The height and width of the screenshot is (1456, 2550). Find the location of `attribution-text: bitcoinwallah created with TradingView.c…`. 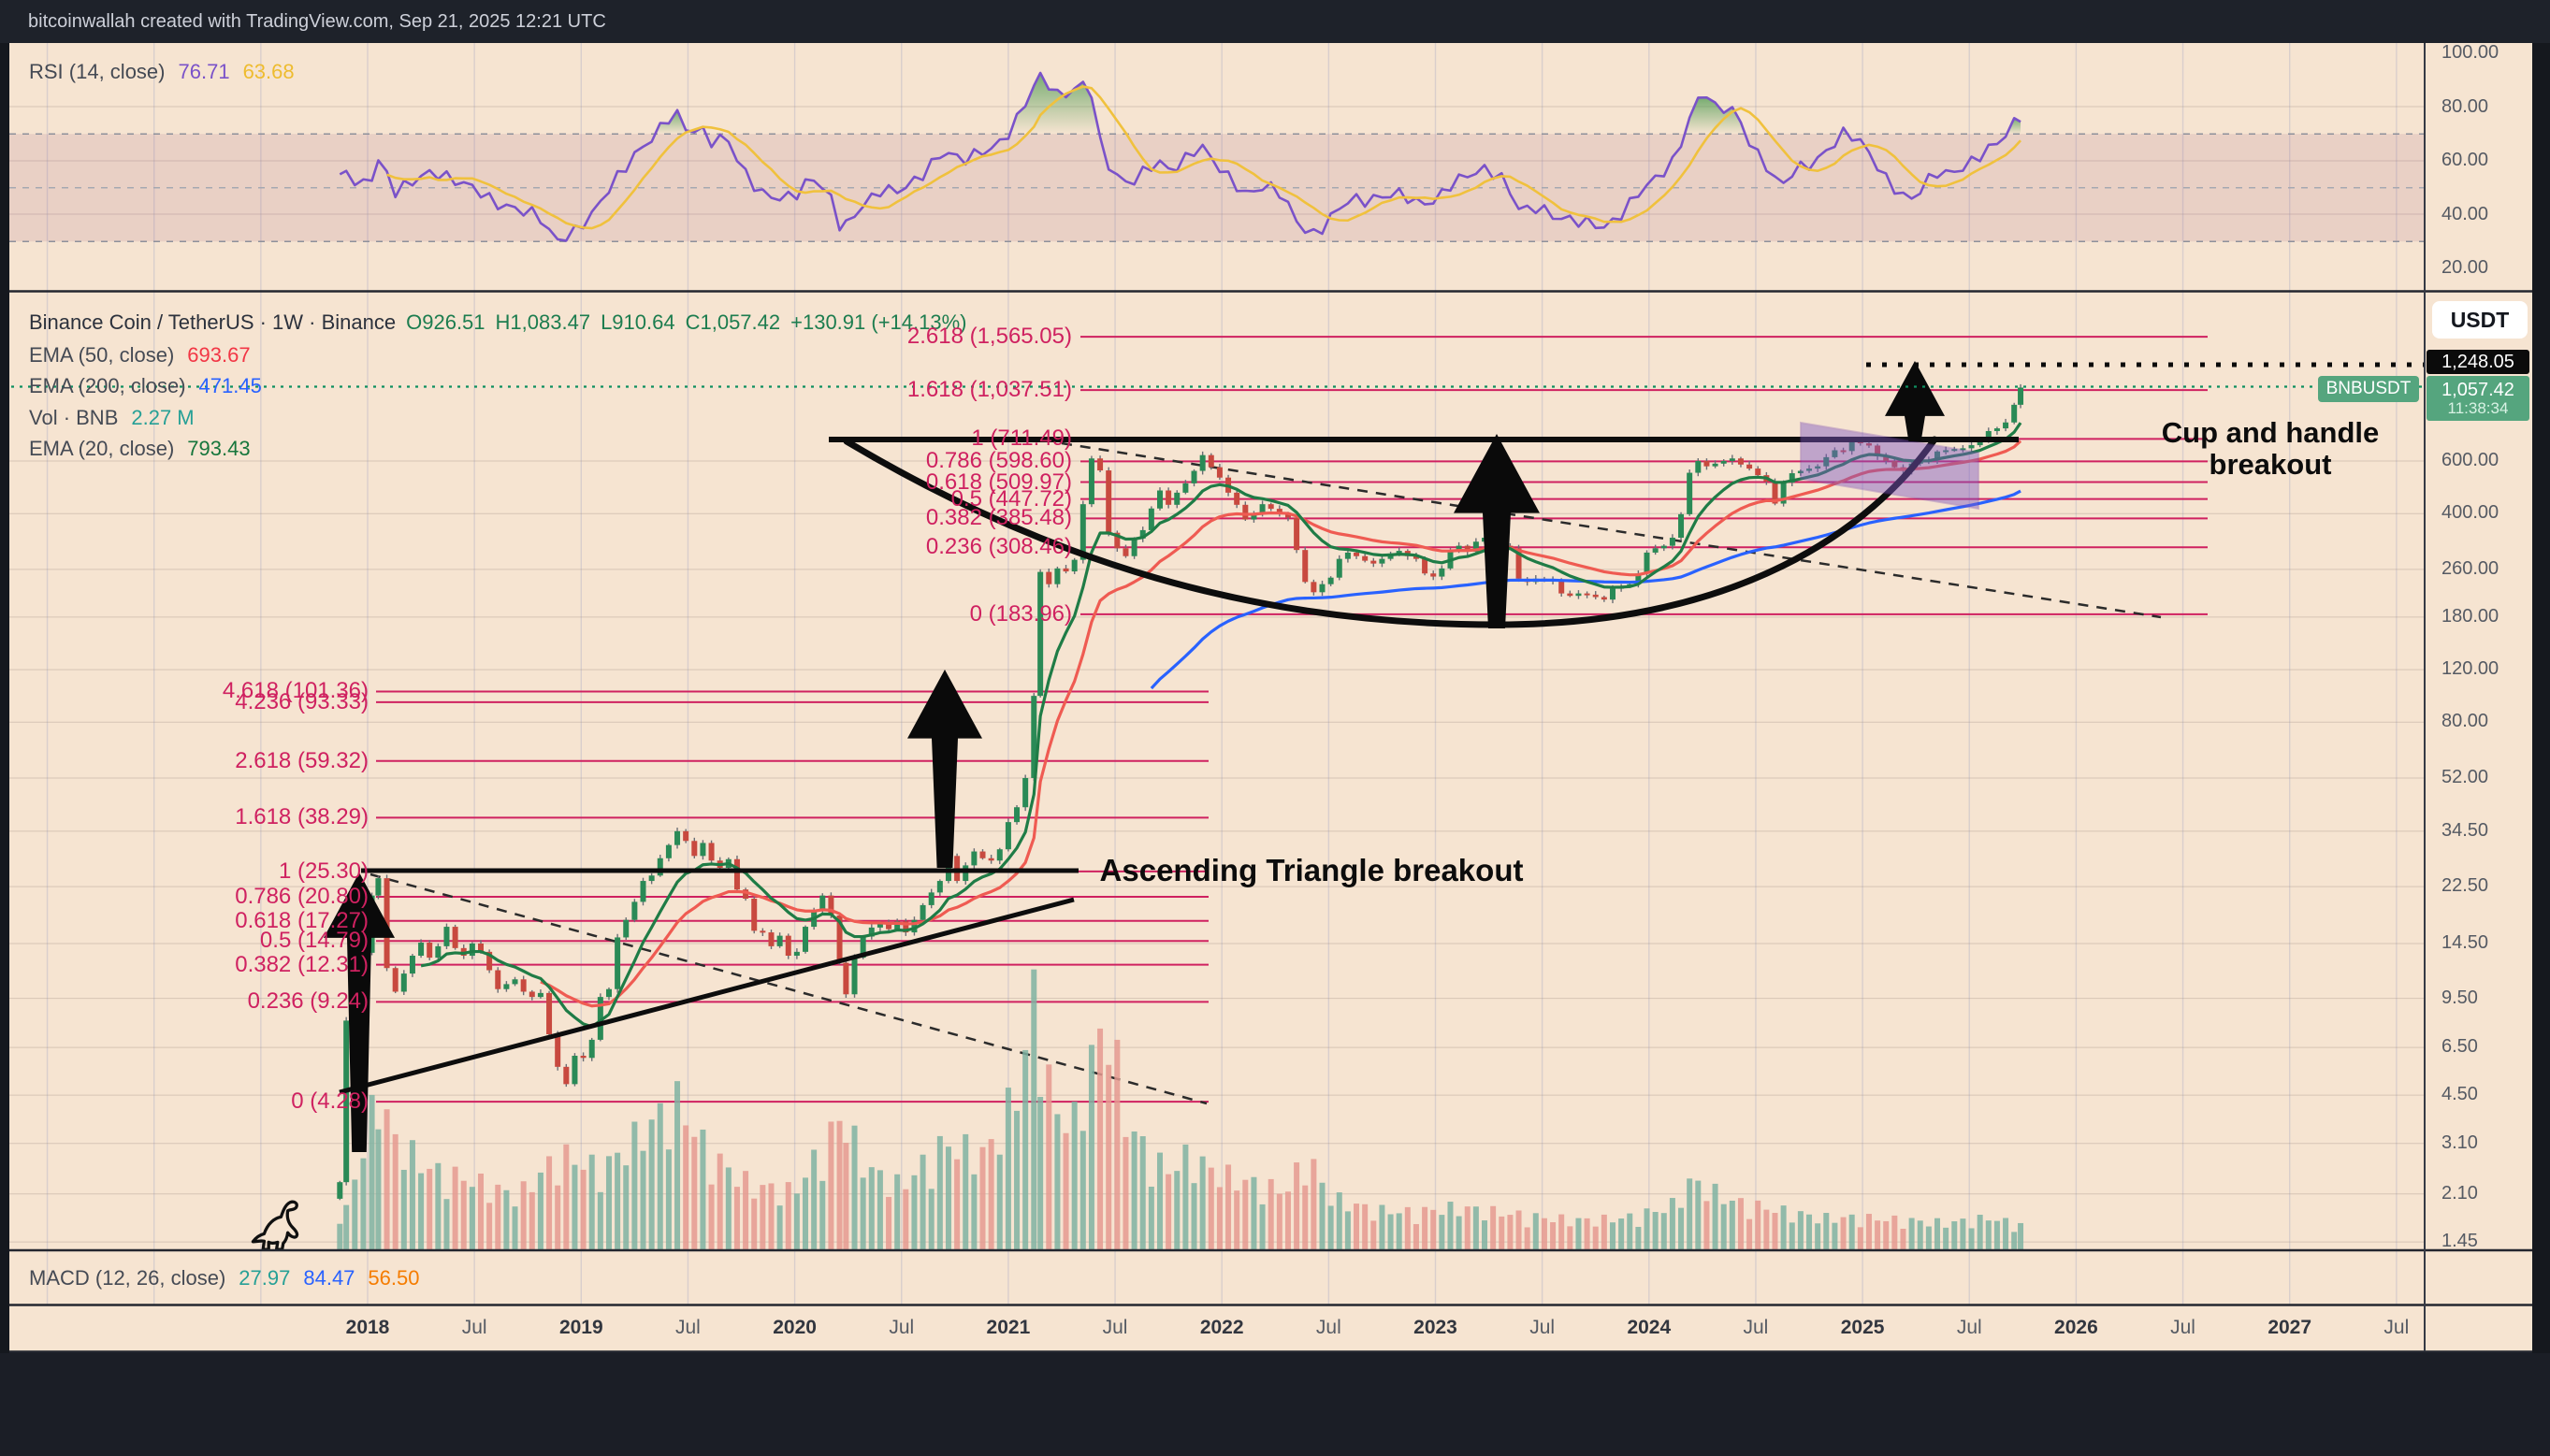

attribution-text: bitcoinwallah created with TradingView.c… is located at coordinates (317, 21).